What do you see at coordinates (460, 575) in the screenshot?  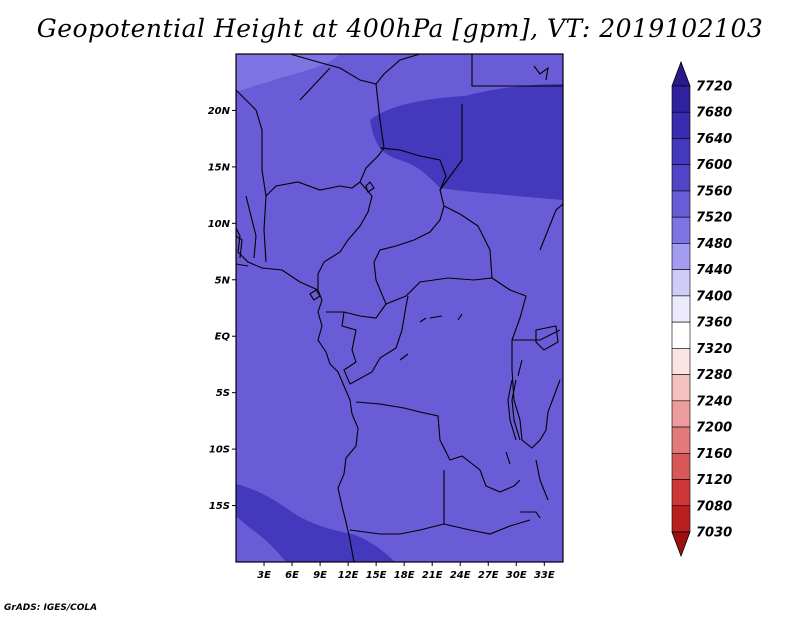 I see `lon-tick-label: 24E` at bounding box center [460, 575].